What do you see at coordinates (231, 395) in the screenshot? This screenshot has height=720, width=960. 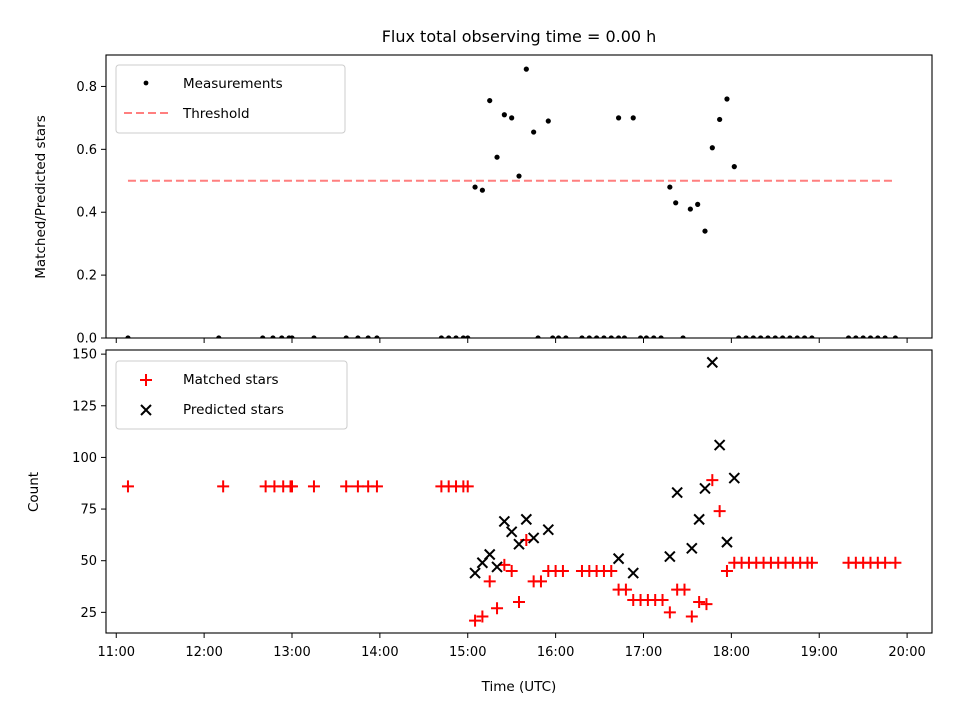 I see `bottom-legend-box` at bounding box center [231, 395].